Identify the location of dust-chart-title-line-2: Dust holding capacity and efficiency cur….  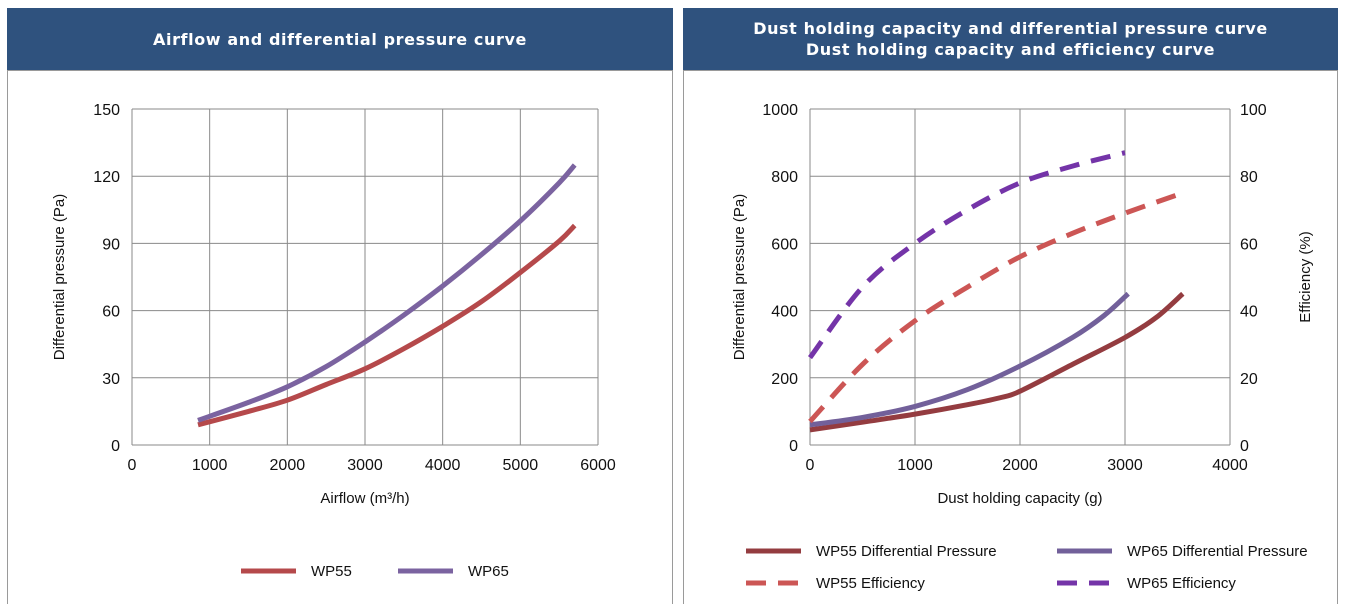
(1010, 49).